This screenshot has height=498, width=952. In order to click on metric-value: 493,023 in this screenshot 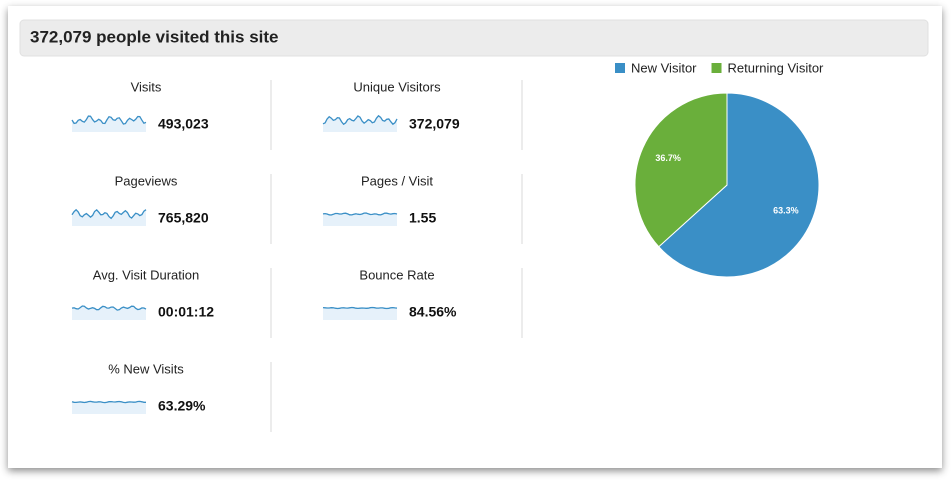, I will do `click(183, 124)`.